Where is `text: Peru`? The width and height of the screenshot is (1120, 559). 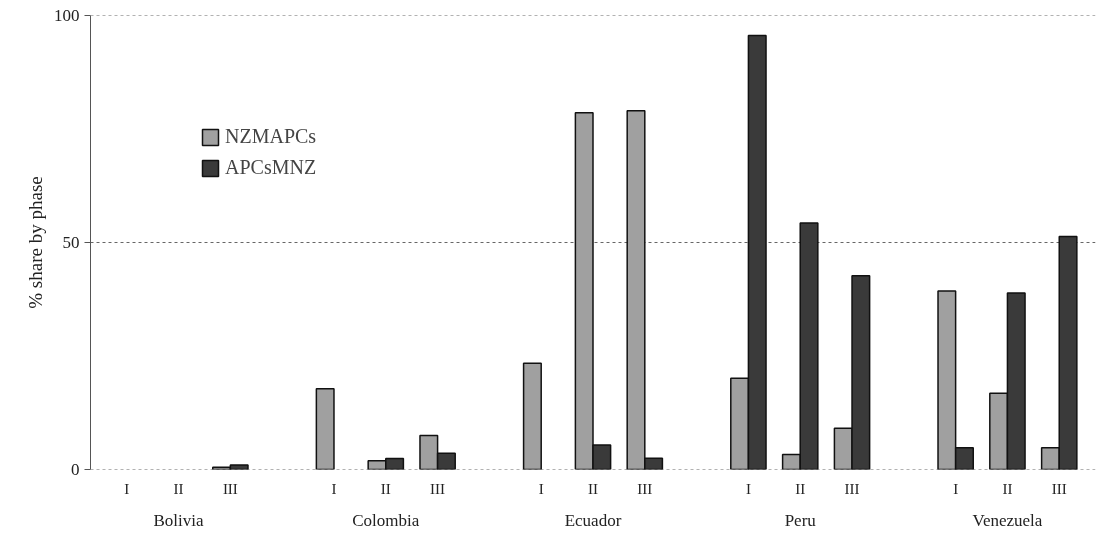
text: Peru is located at coordinates (800, 520).